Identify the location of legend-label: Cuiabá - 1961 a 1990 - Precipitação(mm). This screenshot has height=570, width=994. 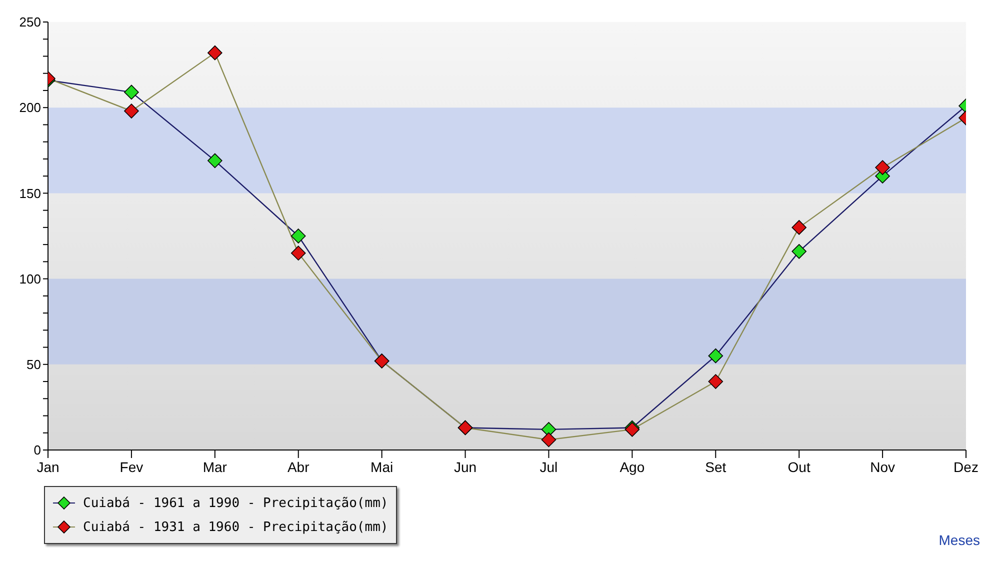
(235, 503).